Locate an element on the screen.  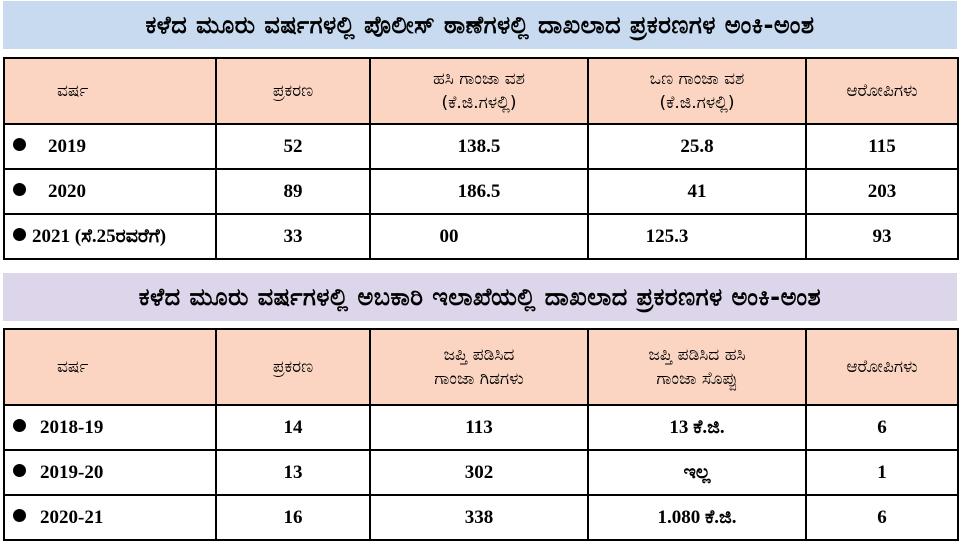
year-cell: 2020-21 is located at coordinates (110, 517).